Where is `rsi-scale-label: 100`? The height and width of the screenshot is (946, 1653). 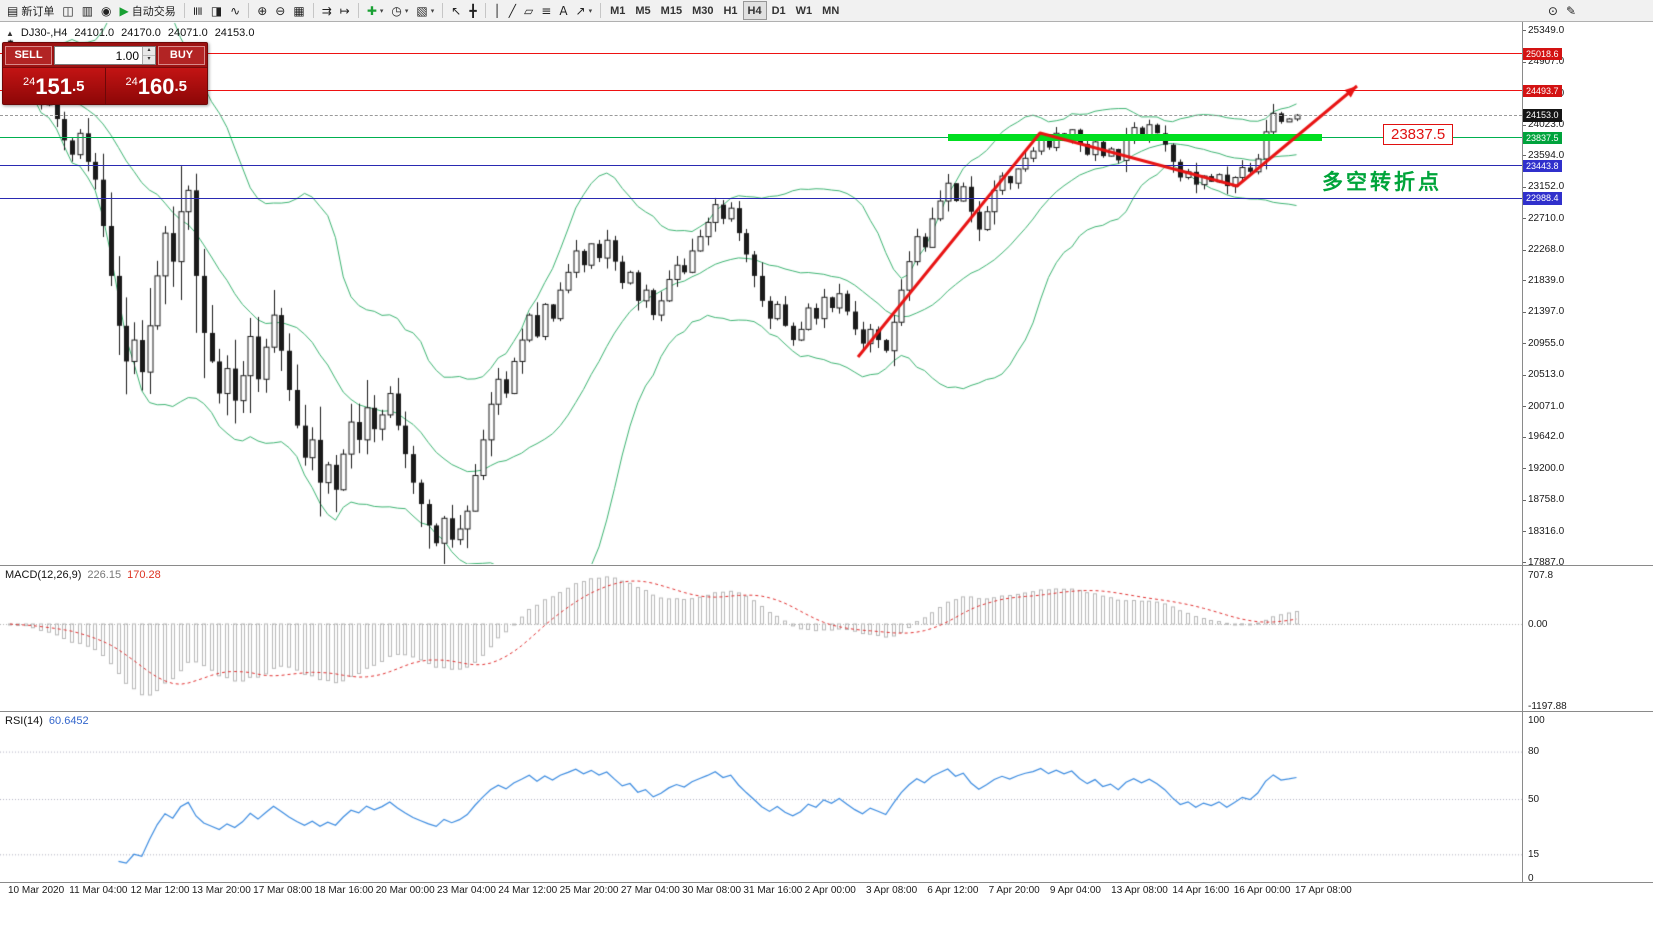
rsi-scale-label: 100 is located at coordinates (1536, 720).